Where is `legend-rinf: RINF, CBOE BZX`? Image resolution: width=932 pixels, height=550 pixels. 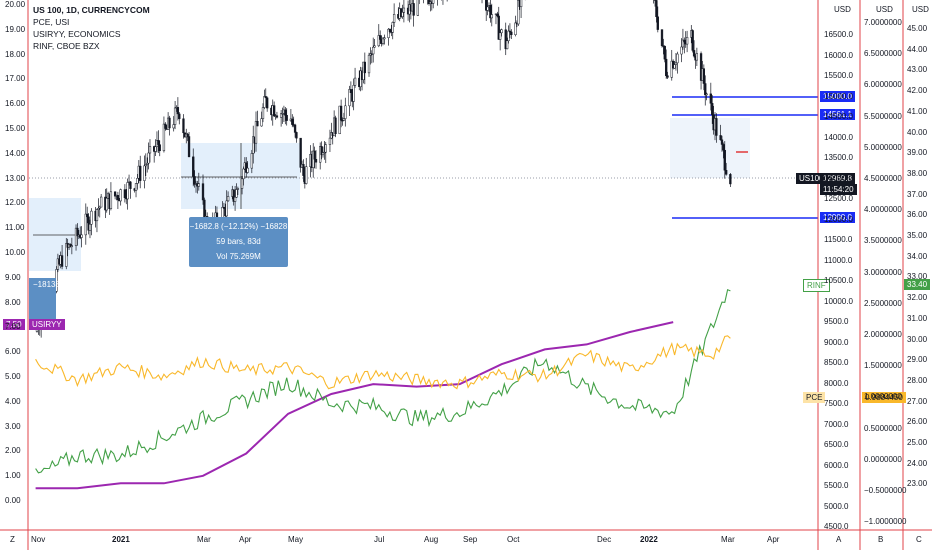
legend-rinf: RINF, CBOE BZX is located at coordinates (66, 46).